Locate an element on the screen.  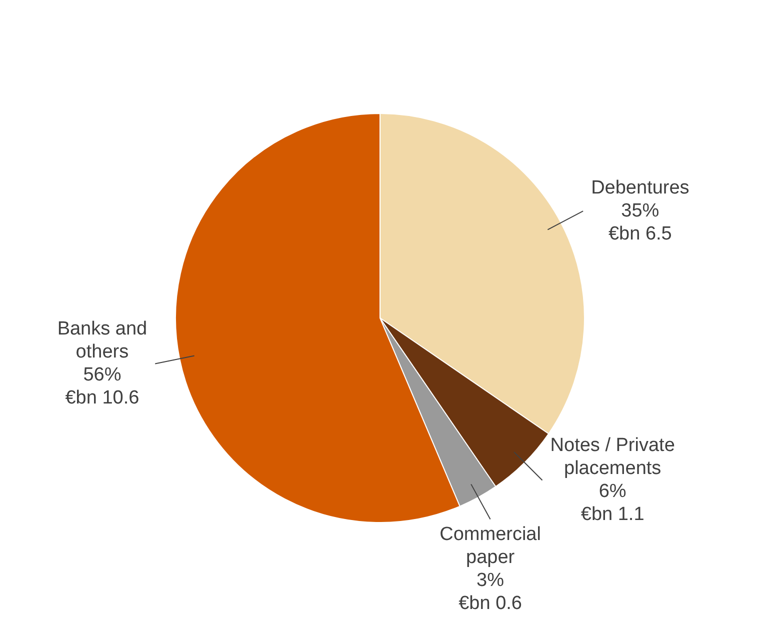
data-label: 6% €bn 1.1 is located at coordinates (612, 503).